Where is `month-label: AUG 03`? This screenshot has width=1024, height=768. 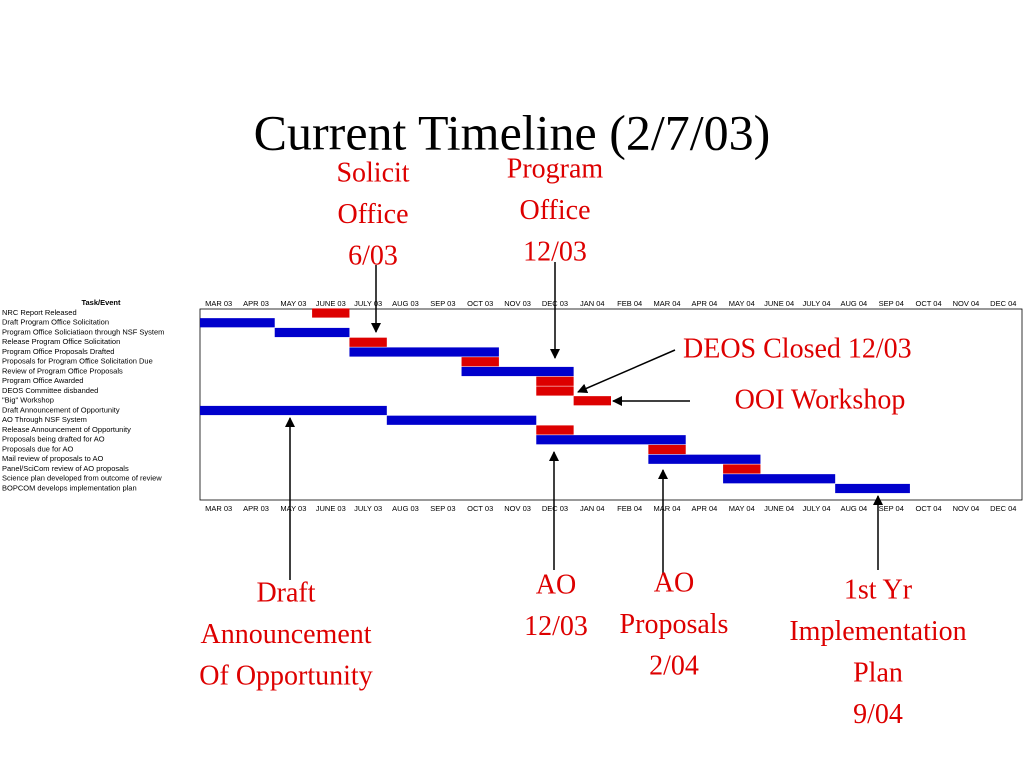 month-label: AUG 03 is located at coordinates (405, 303).